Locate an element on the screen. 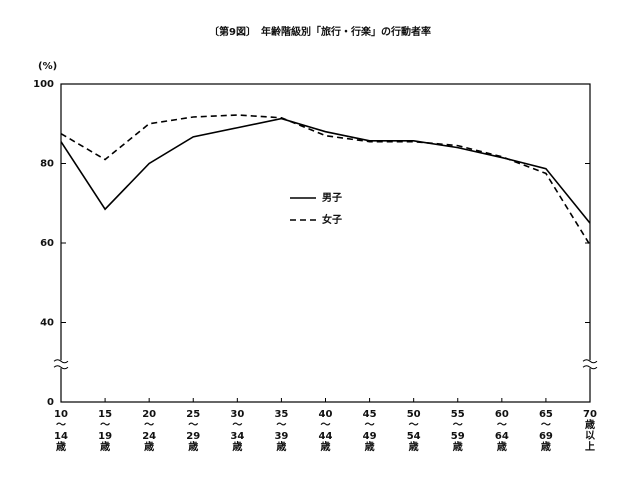 The width and height of the screenshot is (631, 488). y-tick-label: 100 is located at coordinates (43, 84).